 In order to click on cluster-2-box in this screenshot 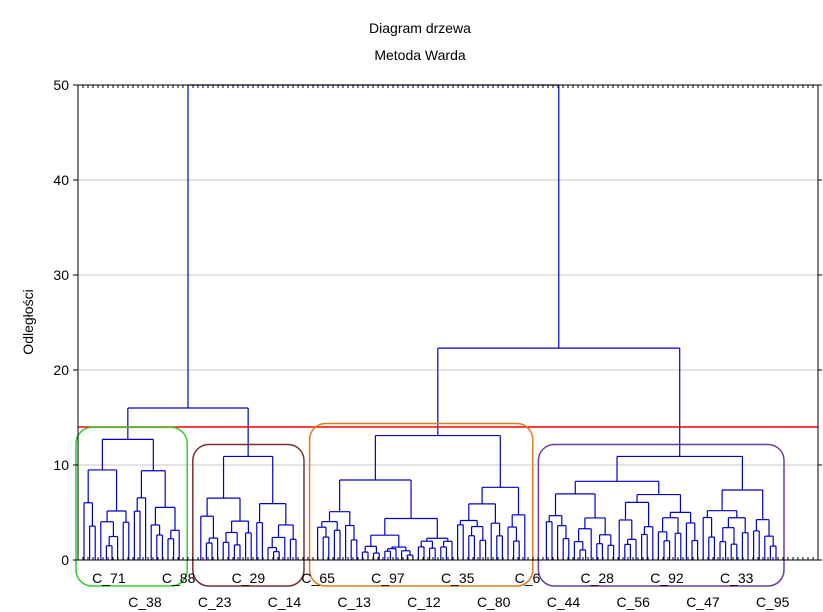, I will do `click(248, 515)`.